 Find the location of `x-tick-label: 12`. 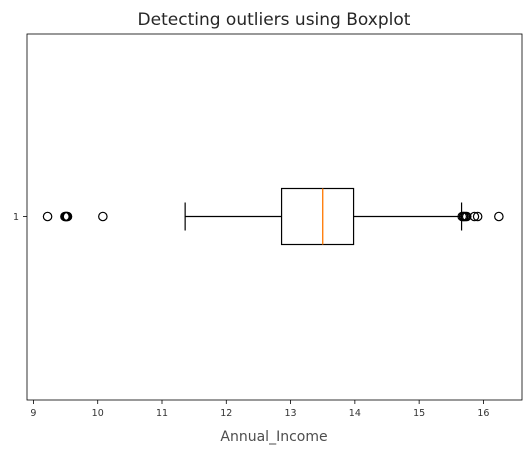

x-tick-label: 12 is located at coordinates (226, 413).